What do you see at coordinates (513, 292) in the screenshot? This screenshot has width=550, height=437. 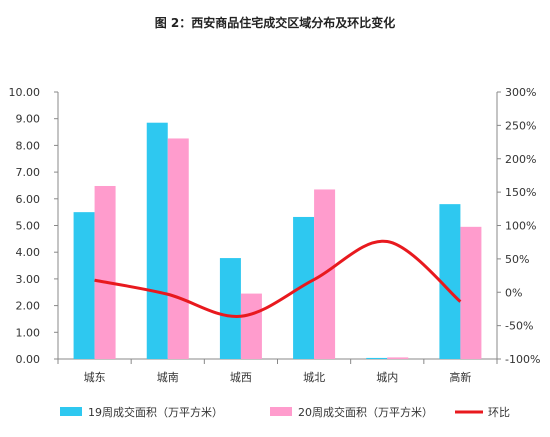 I see `right-tick-label: 0%` at bounding box center [513, 292].